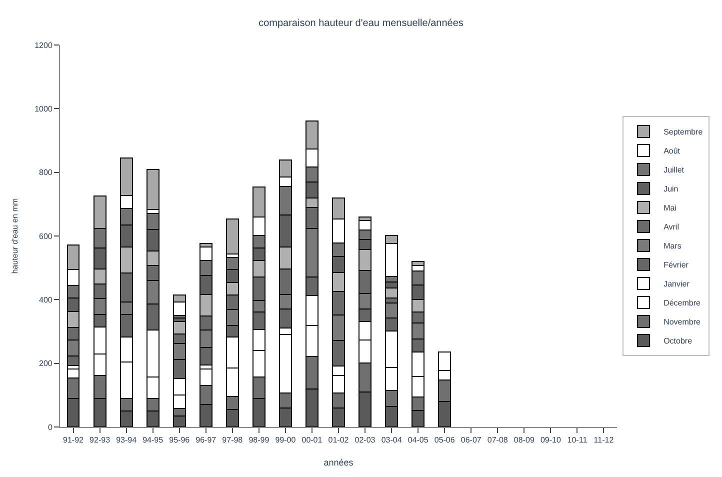 This screenshot has width=722, height=477. What do you see at coordinates (153, 440) in the screenshot?
I see `x-tick-label: 94-95` at bounding box center [153, 440].